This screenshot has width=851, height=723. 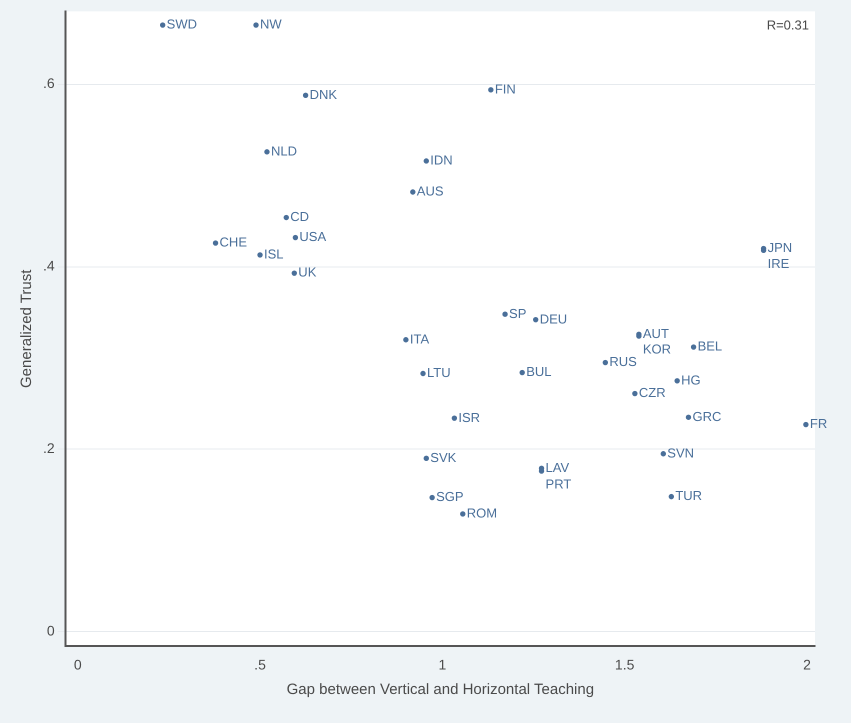 What do you see at coordinates (260, 664) in the screenshot?
I see `x-tick-label: .5` at bounding box center [260, 664].